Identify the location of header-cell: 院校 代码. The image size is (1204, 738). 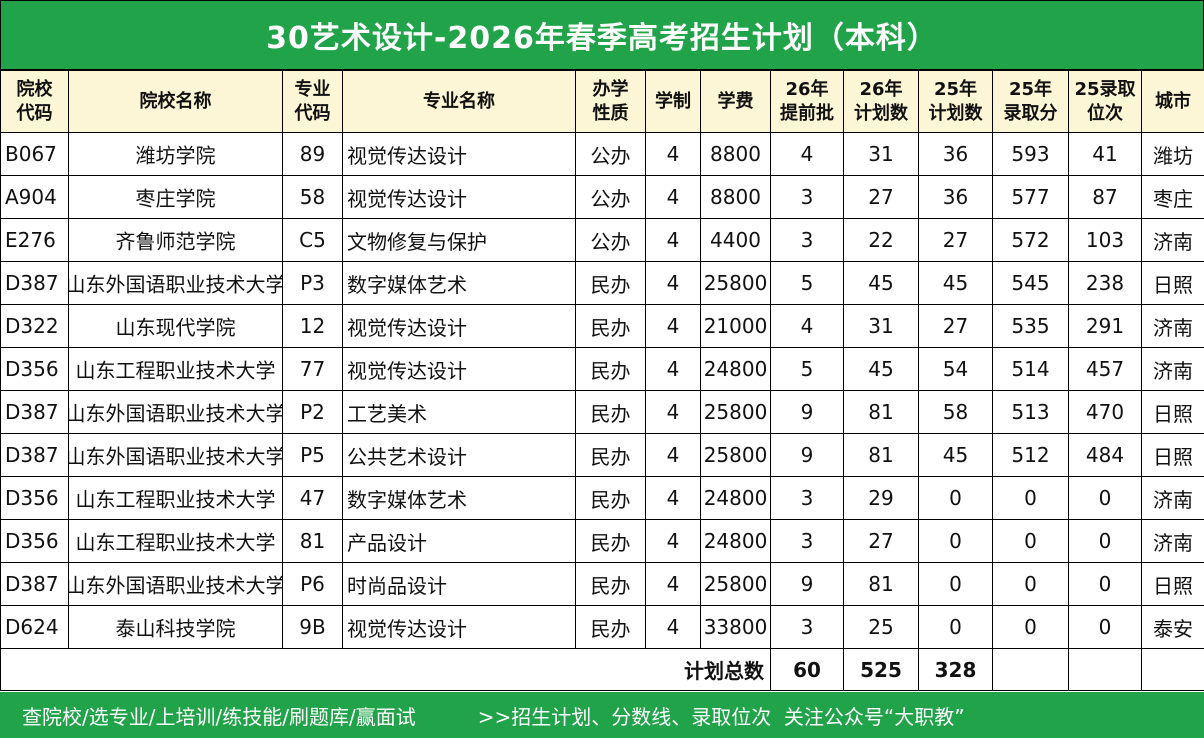
(34, 101).